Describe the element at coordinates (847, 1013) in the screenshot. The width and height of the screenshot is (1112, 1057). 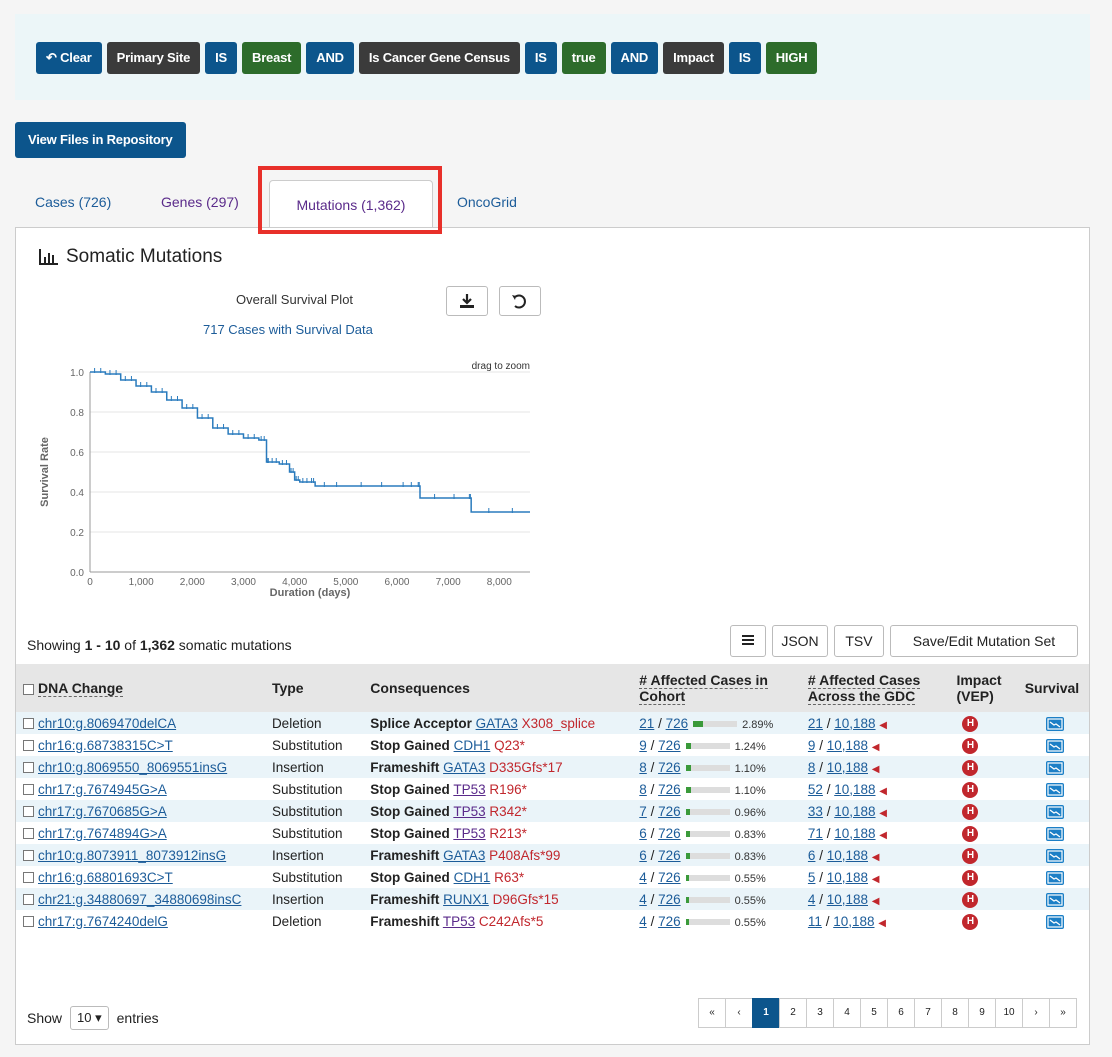
I see `page-button: 4` at that location.